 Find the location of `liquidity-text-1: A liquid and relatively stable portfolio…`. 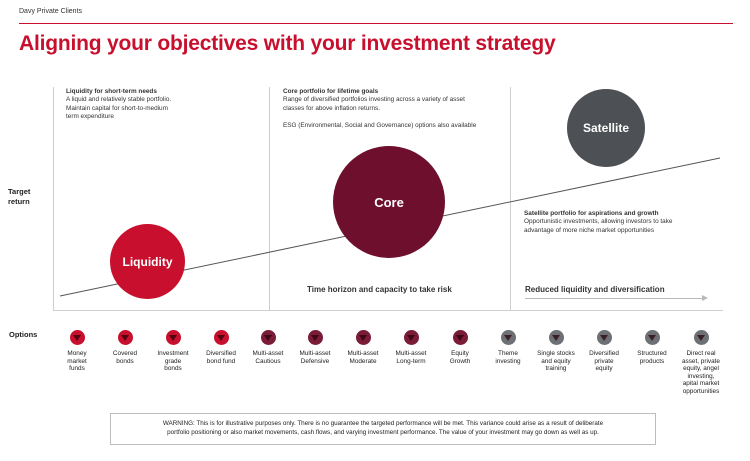

liquidity-text-1: A liquid and relatively stable portfolio… is located at coordinates (119, 100).